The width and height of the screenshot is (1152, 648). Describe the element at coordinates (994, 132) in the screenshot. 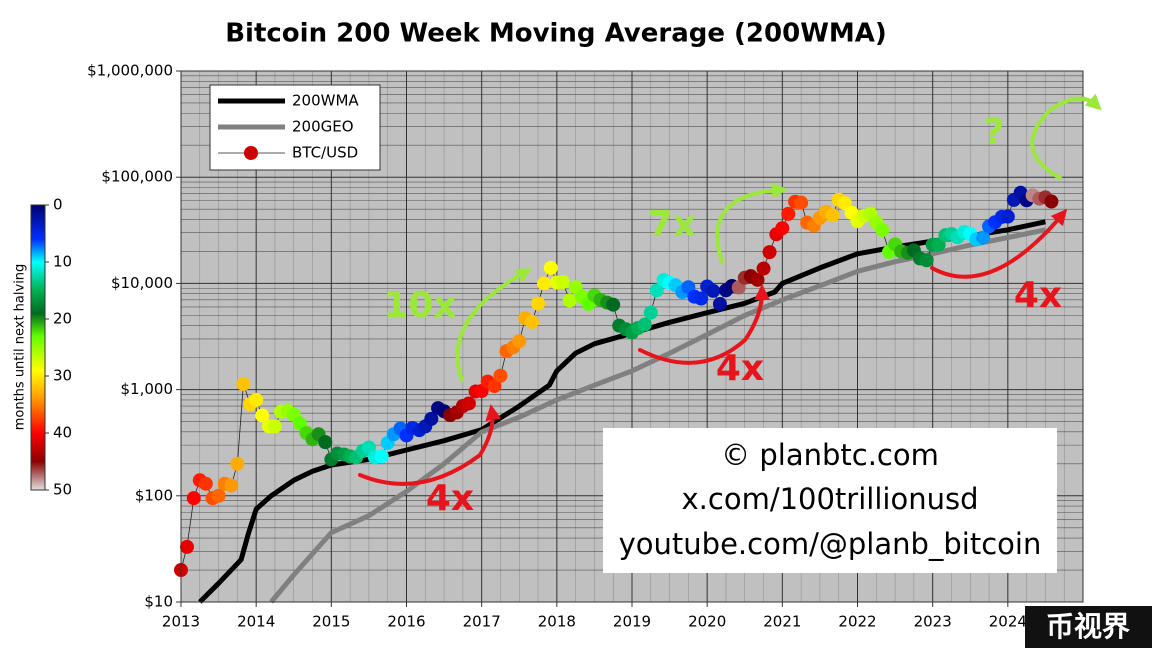

I see `annotation: ?` at that location.